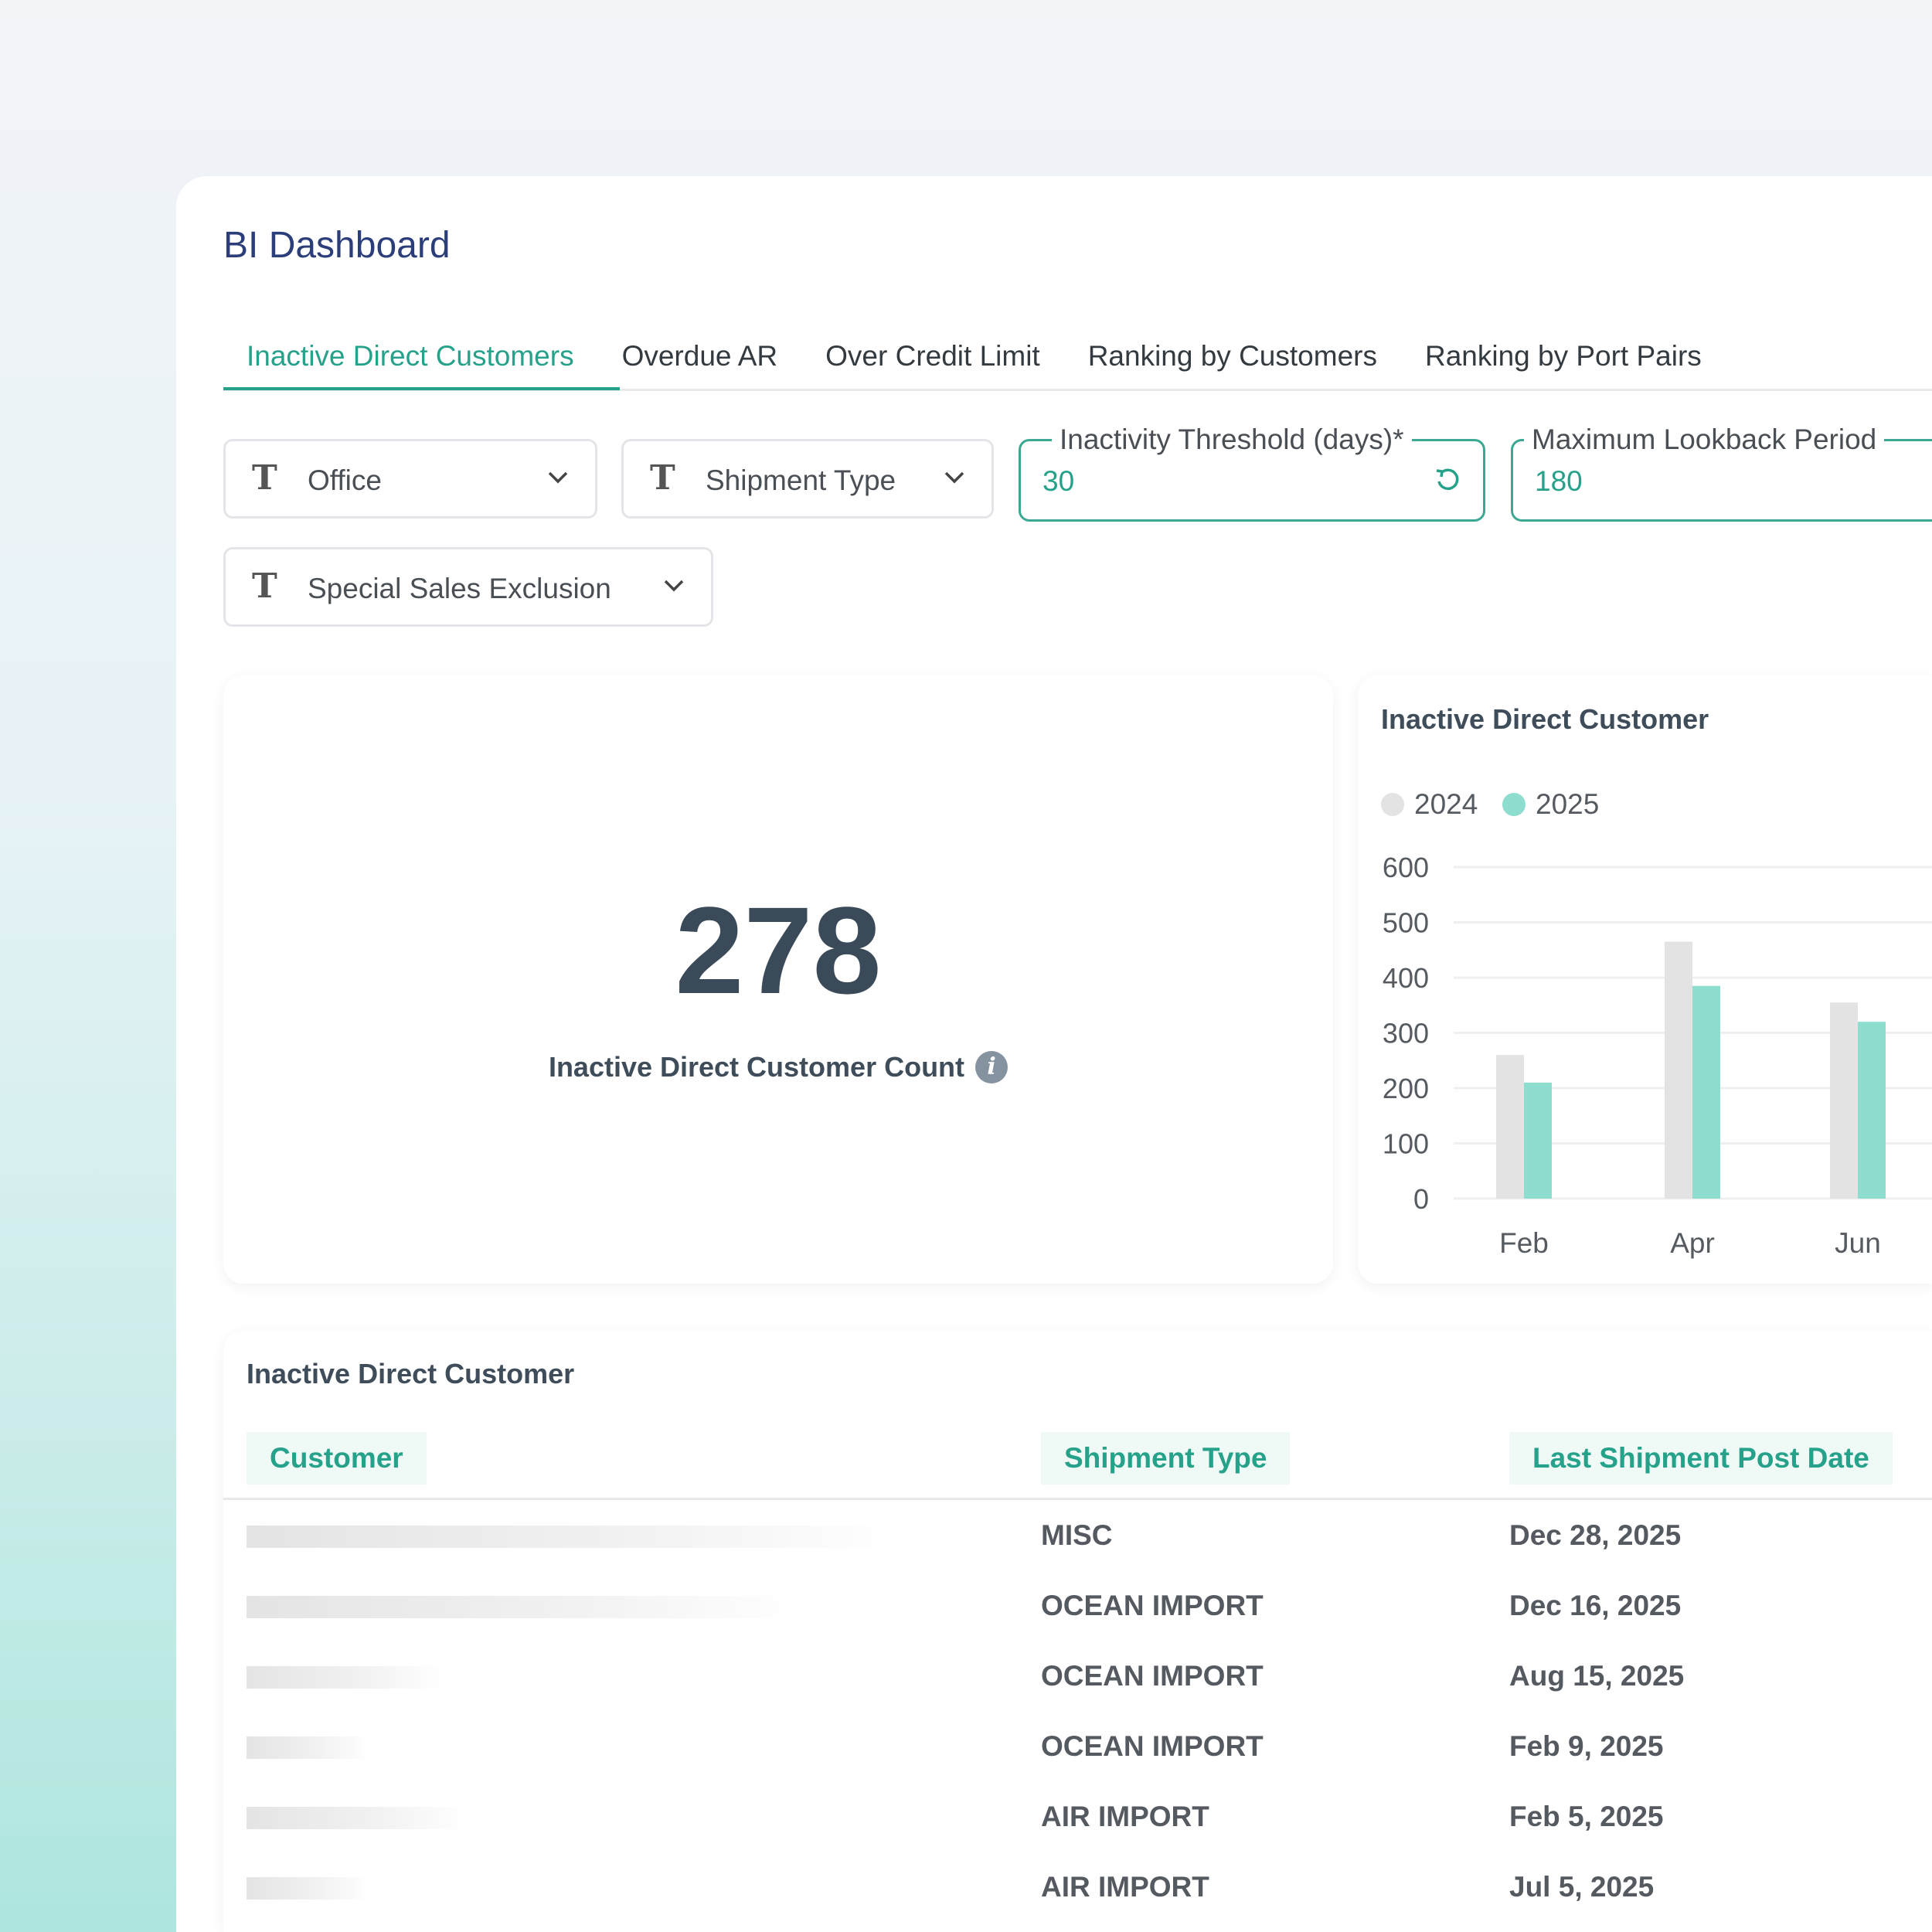  I want to click on cell-last-shipment-date: Dec 28, 2025, so click(1596, 1535).